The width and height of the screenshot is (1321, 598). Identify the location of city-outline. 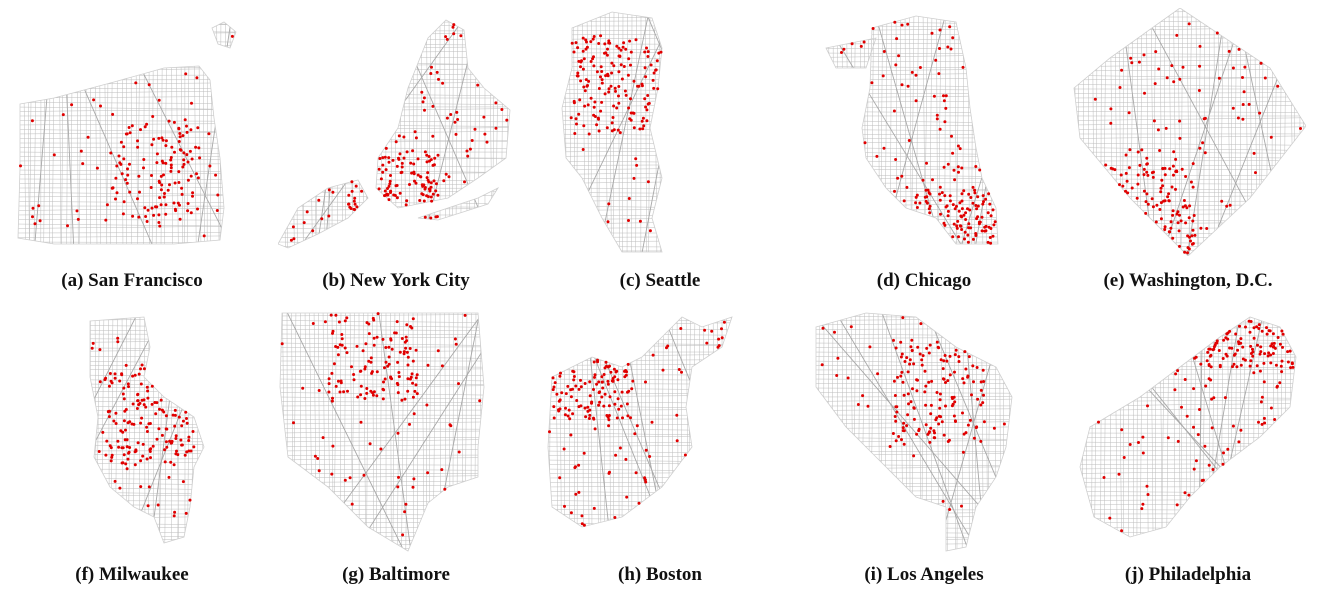
(224, 35).